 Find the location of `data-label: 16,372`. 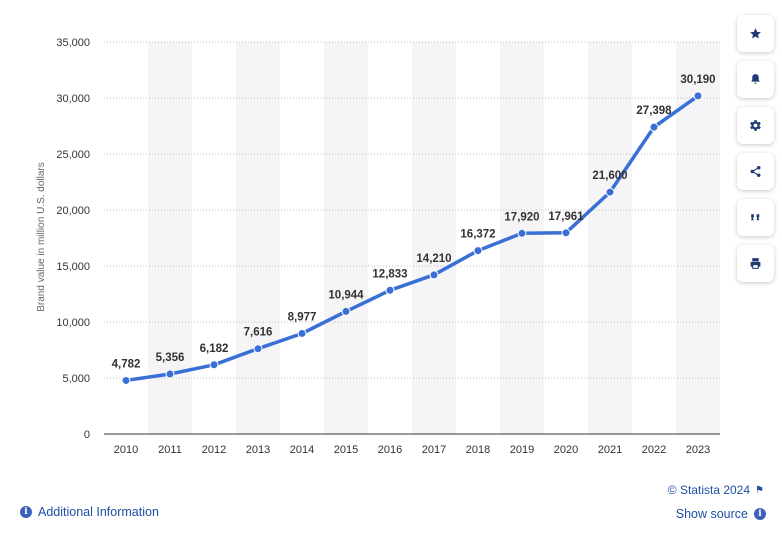

data-label: 16,372 is located at coordinates (477, 235).